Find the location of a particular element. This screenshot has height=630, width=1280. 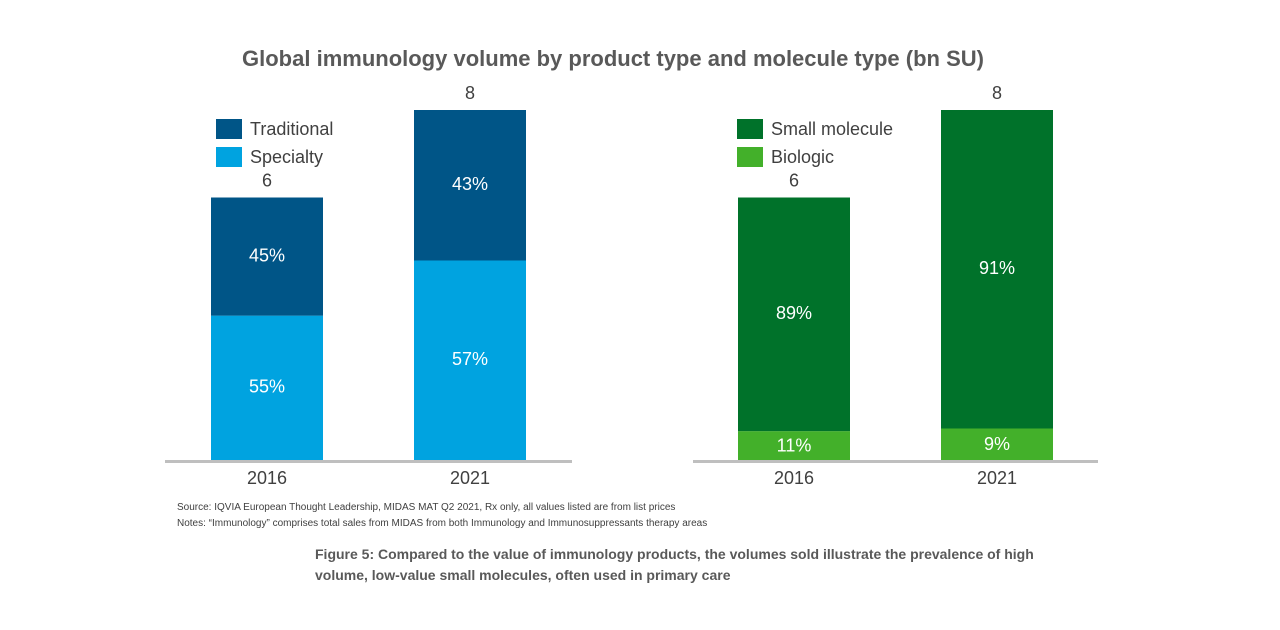

data-label: 89% is located at coordinates (794, 313).